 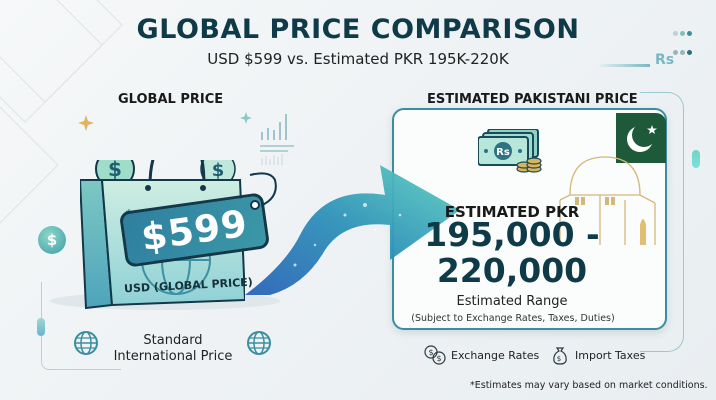 I want to click on exchange-icon: $ $, so click(x=435, y=355).